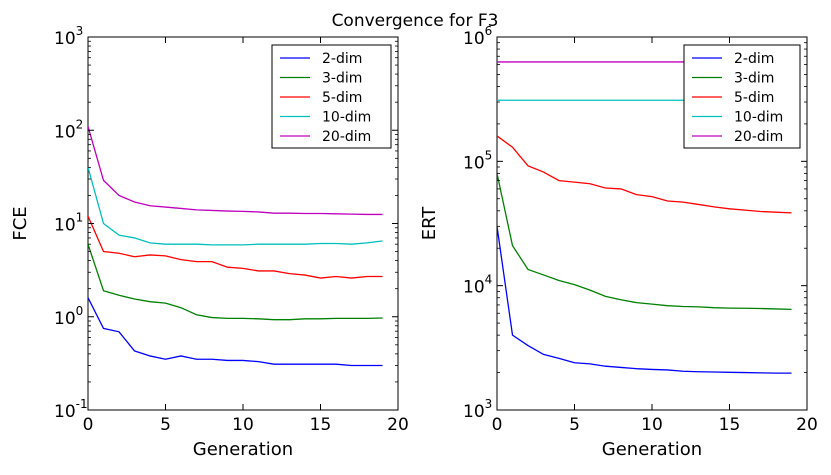 The height and width of the screenshot is (475, 831). I want to click on y-tick-exponent: 2, so click(80, 124).